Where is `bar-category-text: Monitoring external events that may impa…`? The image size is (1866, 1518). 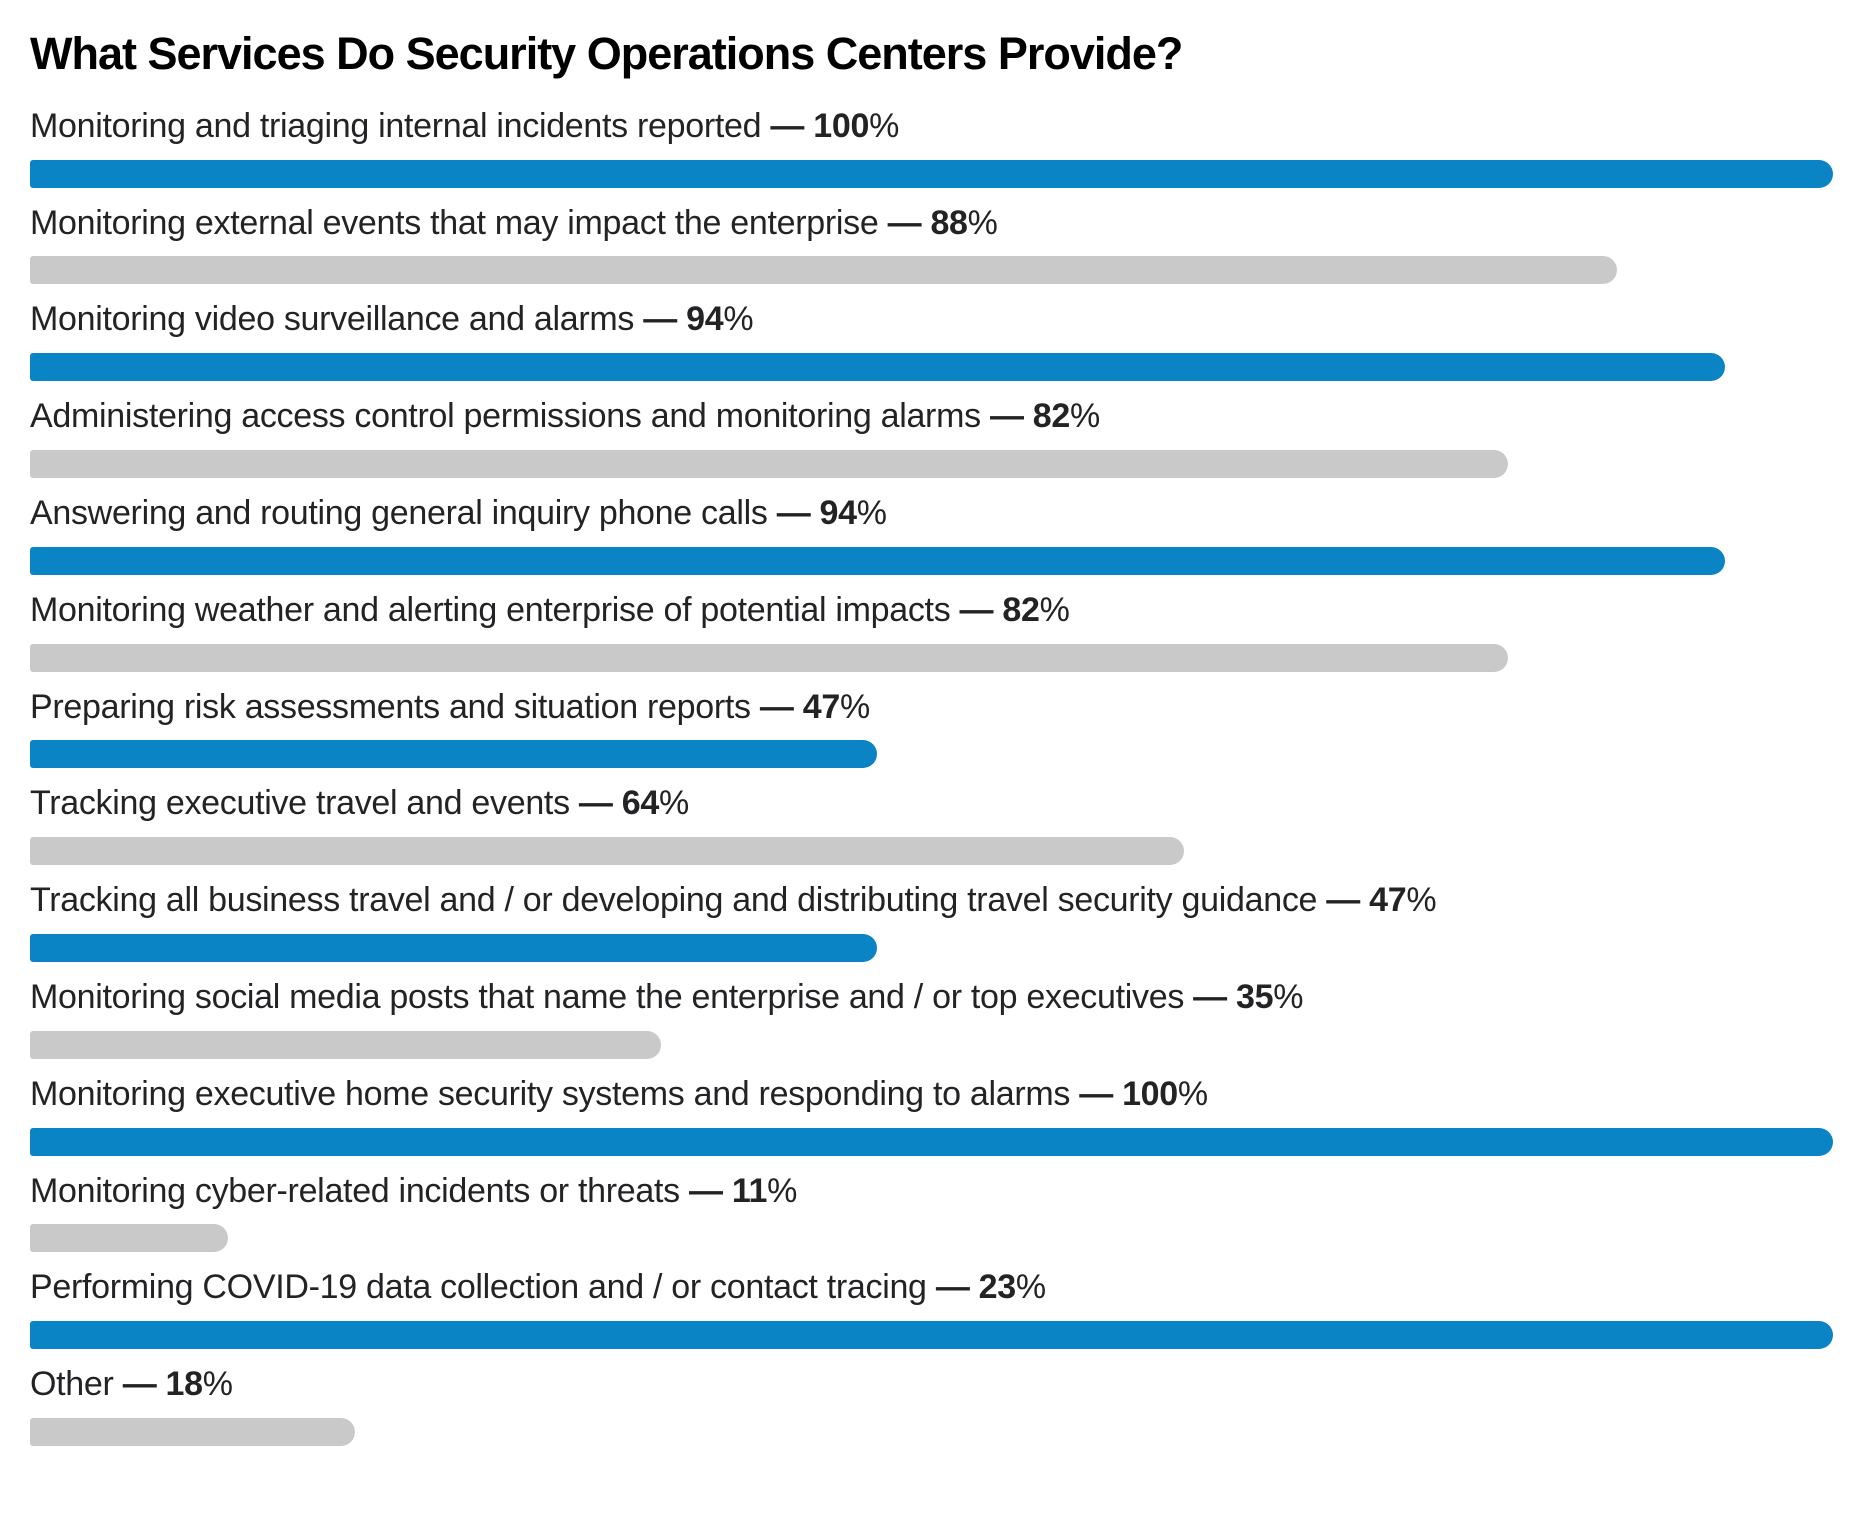 bar-category-text: Monitoring external events that may impa… is located at coordinates (459, 222).